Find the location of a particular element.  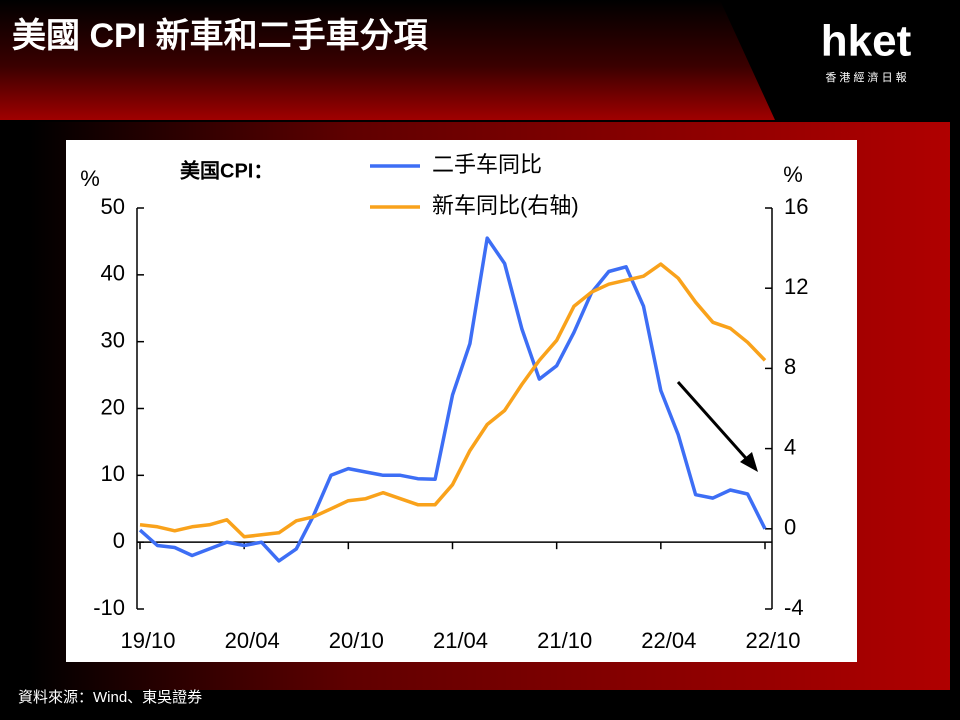

x-tick-label: 22/04 is located at coordinates (668, 640).